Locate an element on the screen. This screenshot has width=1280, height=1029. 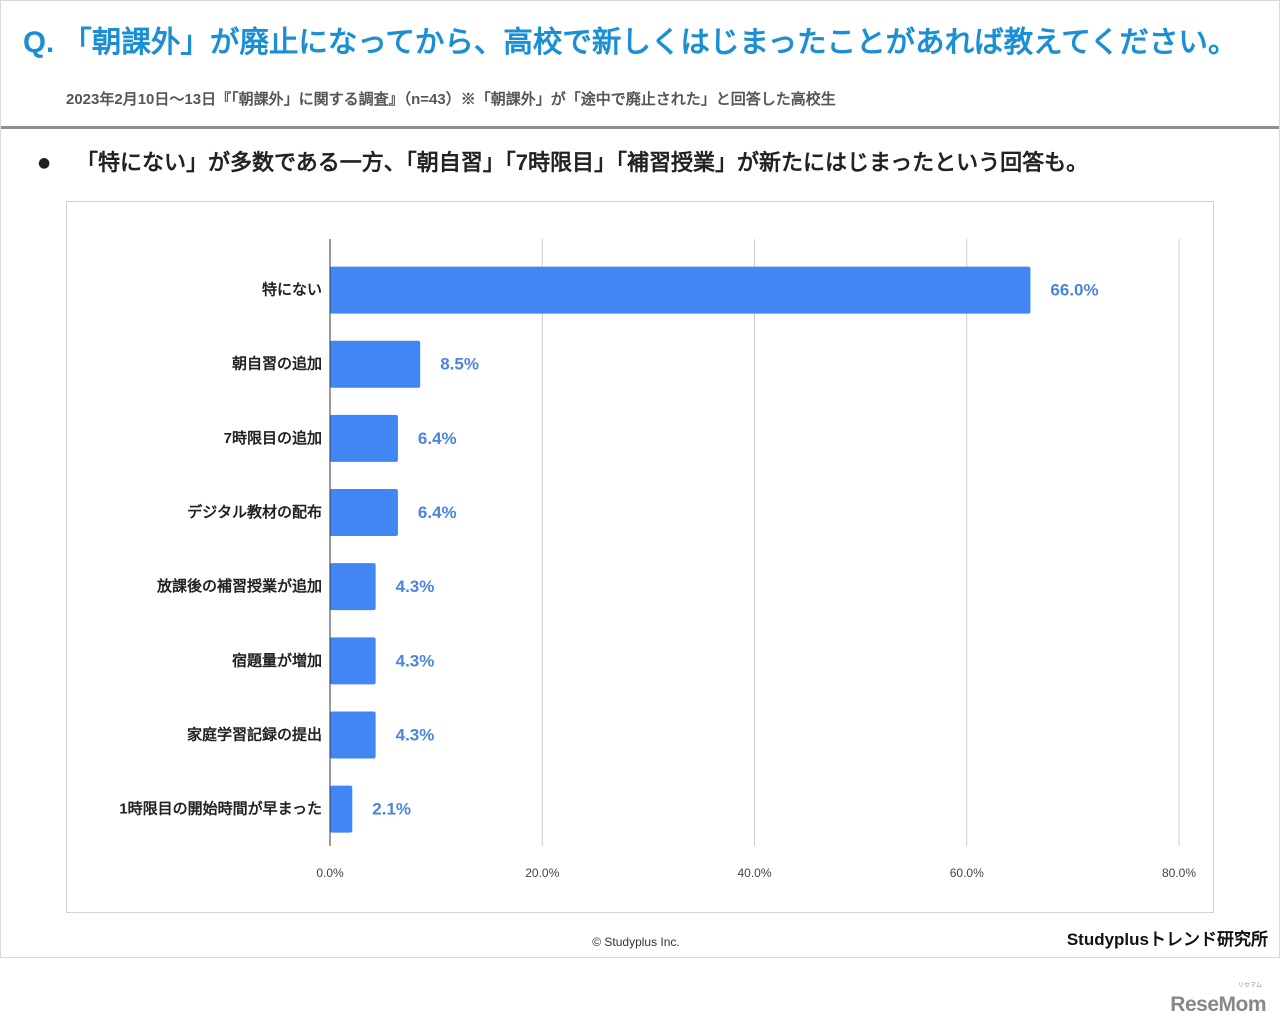
chart-tick-label: 80.0% is located at coordinates (1179, 873).